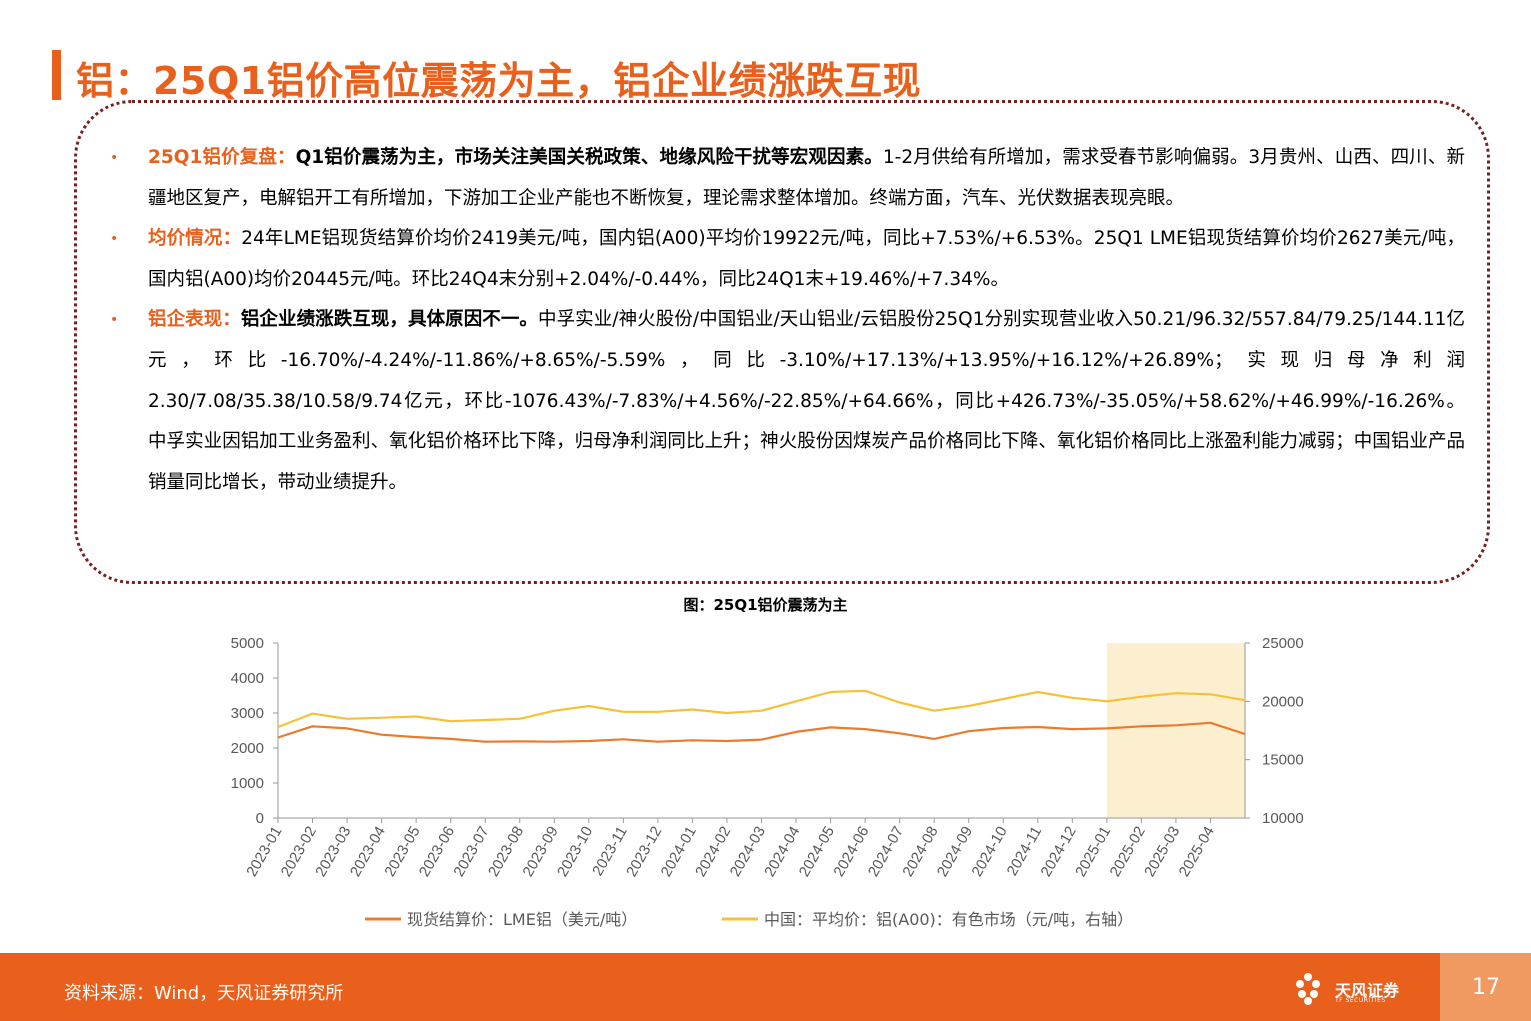 This screenshot has width=1531, height=1021. What do you see at coordinates (389, 320) in the screenshot?
I see `bullet-bold-text: 铝企业绩涨跌互现，具体原因不一。` at bounding box center [389, 320].